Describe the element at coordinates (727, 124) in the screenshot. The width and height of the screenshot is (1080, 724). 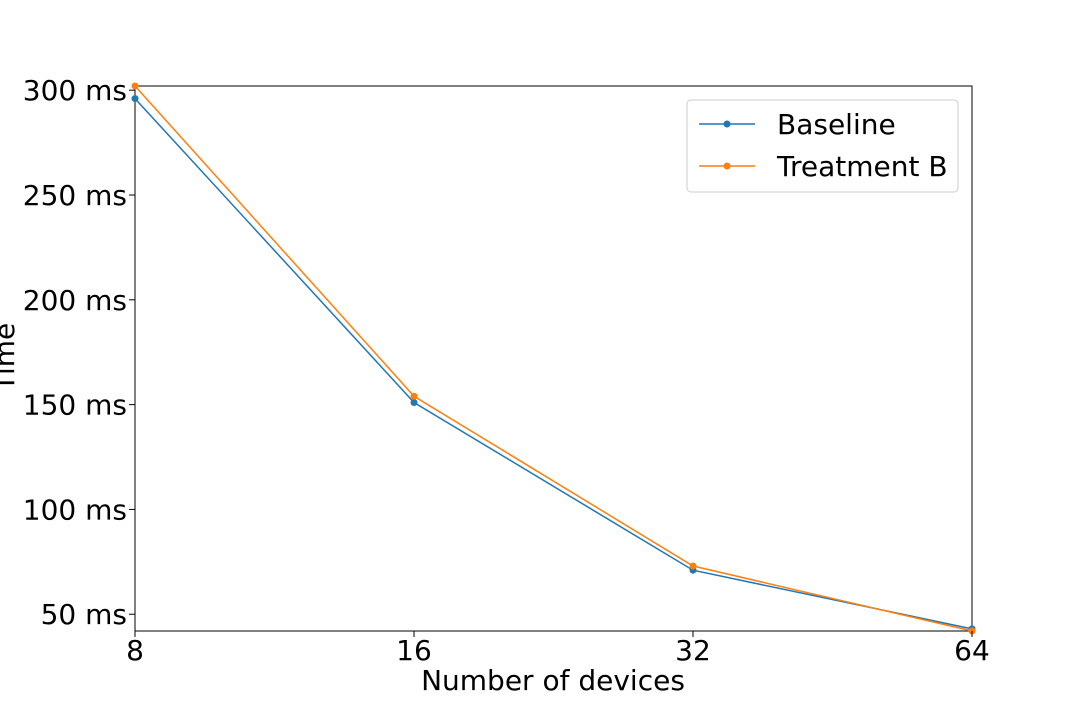
I see `legend-marker-baseline` at that location.